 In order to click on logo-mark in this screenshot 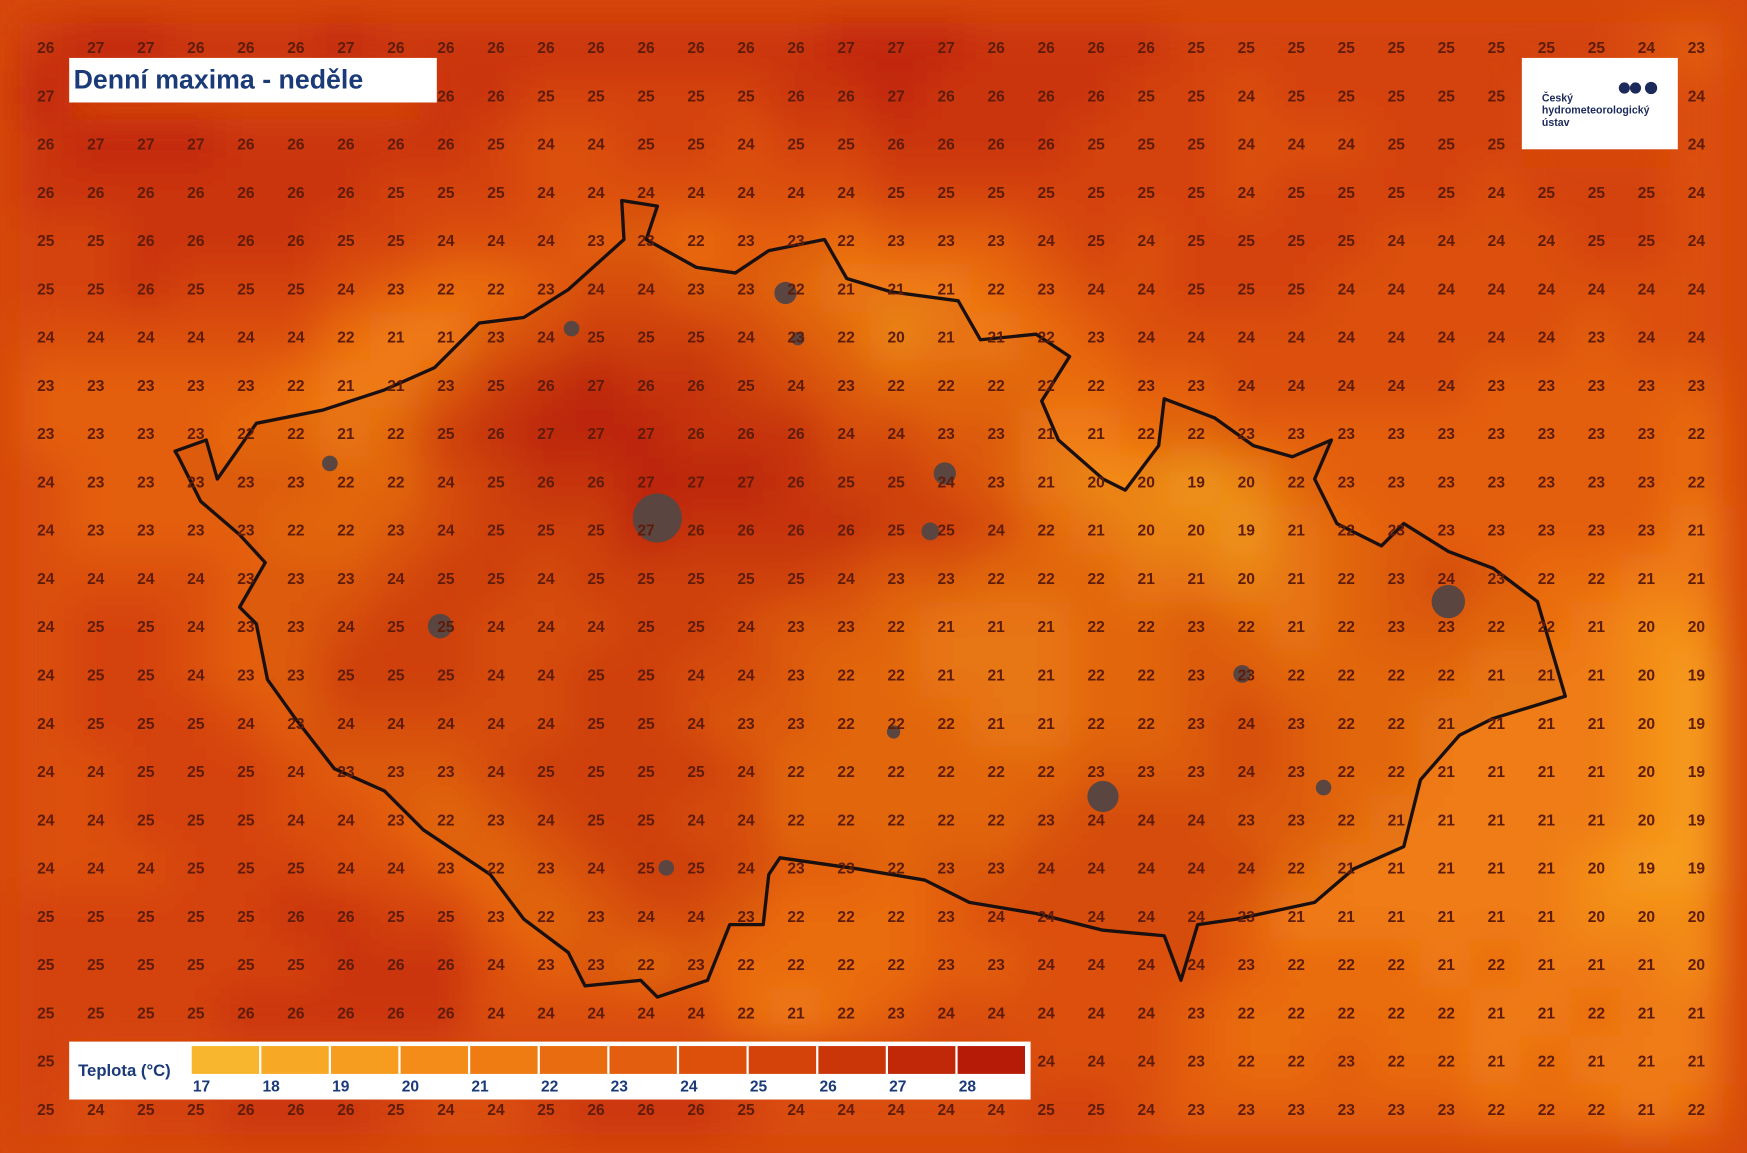, I will do `click(1651, 88)`.